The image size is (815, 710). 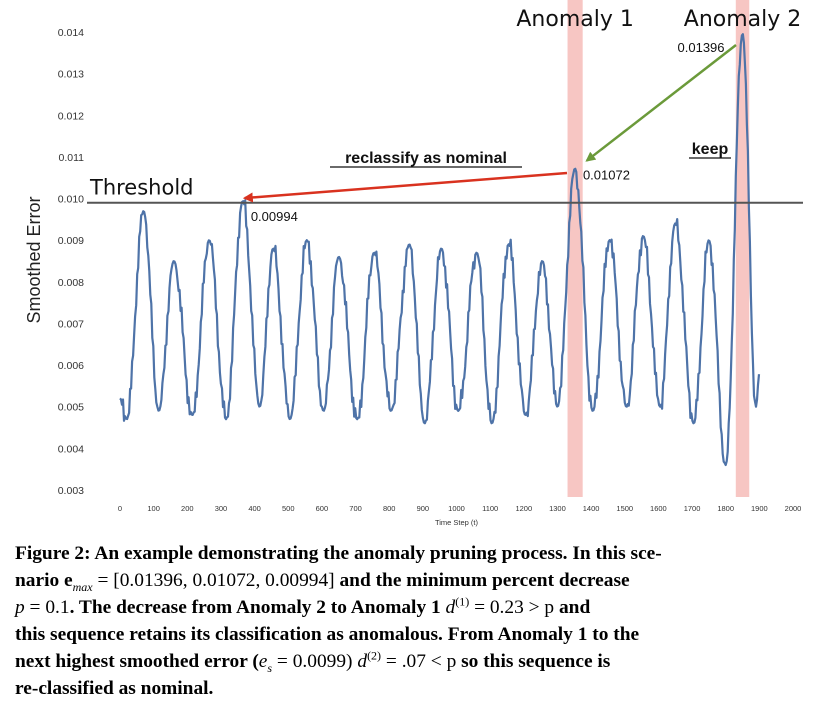 What do you see at coordinates (572, 607) in the screenshot?
I see `caption-text: and` at bounding box center [572, 607].